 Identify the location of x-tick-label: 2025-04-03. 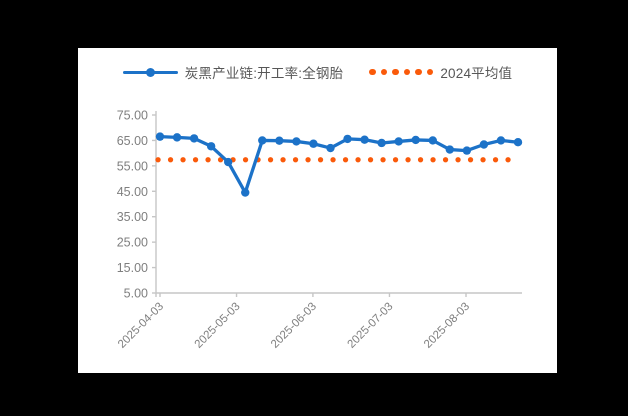
(141, 326).